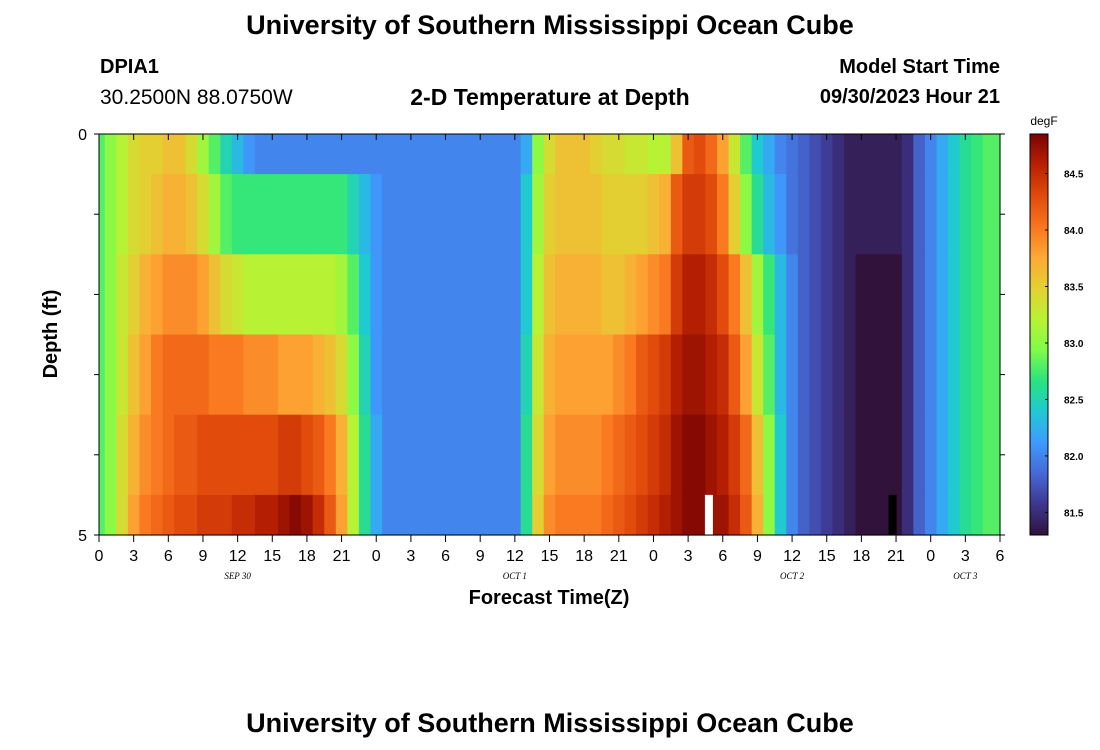 This screenshot has height=750, width=1100. Describe the element at coordinates (99, 556) in the screenshot. I see `x-tick-label: 0` at that location.